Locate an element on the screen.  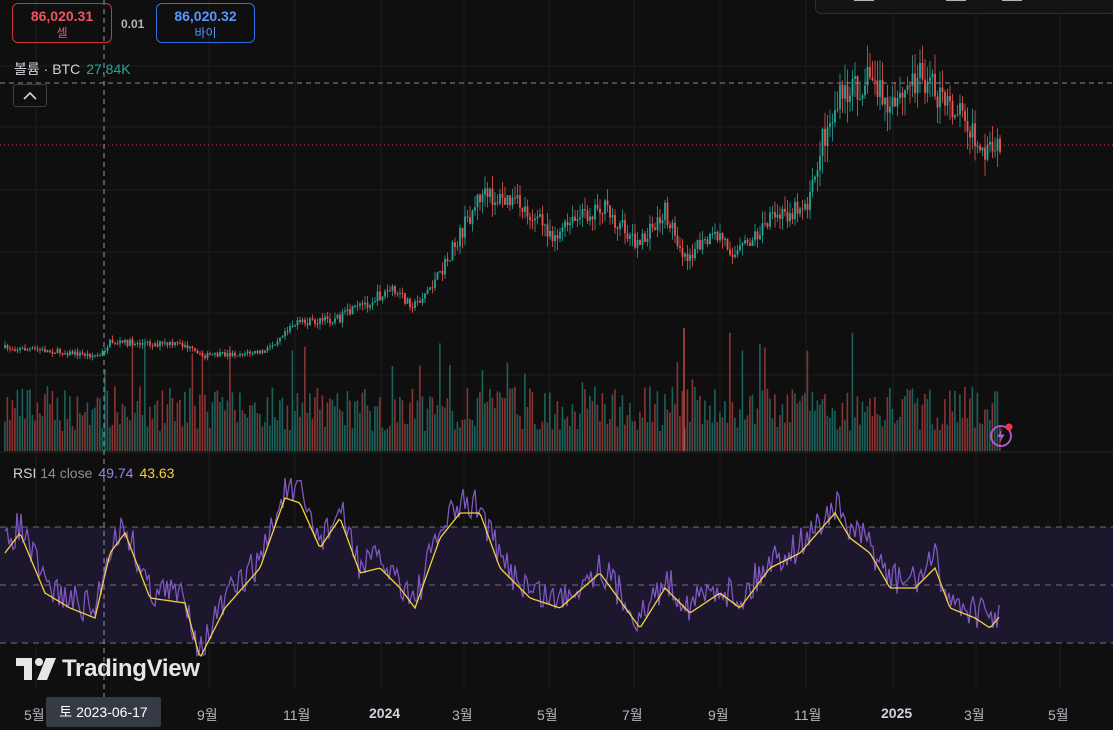
volume-legend: 볼륨 · BTC 27.84K is located at coordinates (72, 69).